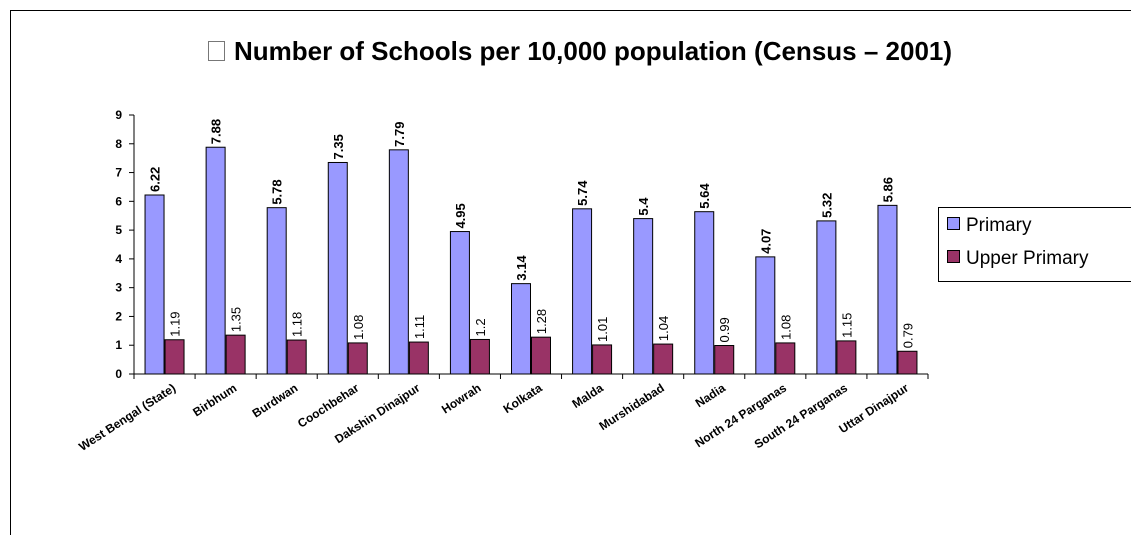  I want to click on data-label-primary: 5.78, so click(277, 191).